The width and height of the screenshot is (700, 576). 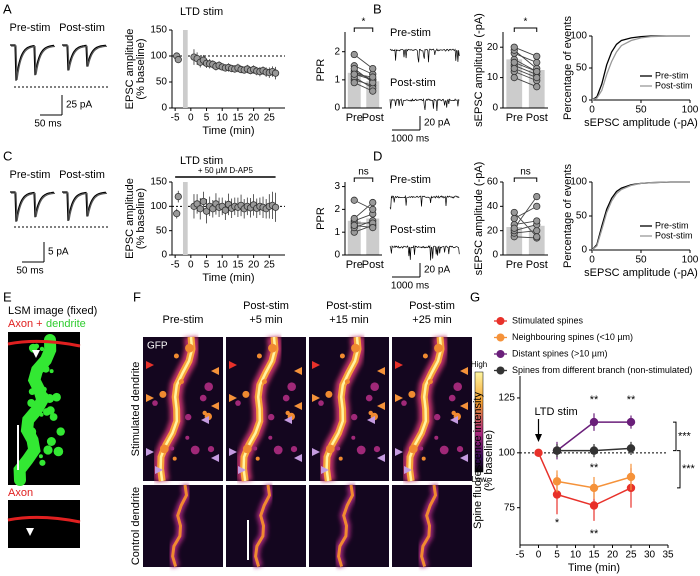 I want to click on y-tick-label: 150, so click(x=158, y=30).